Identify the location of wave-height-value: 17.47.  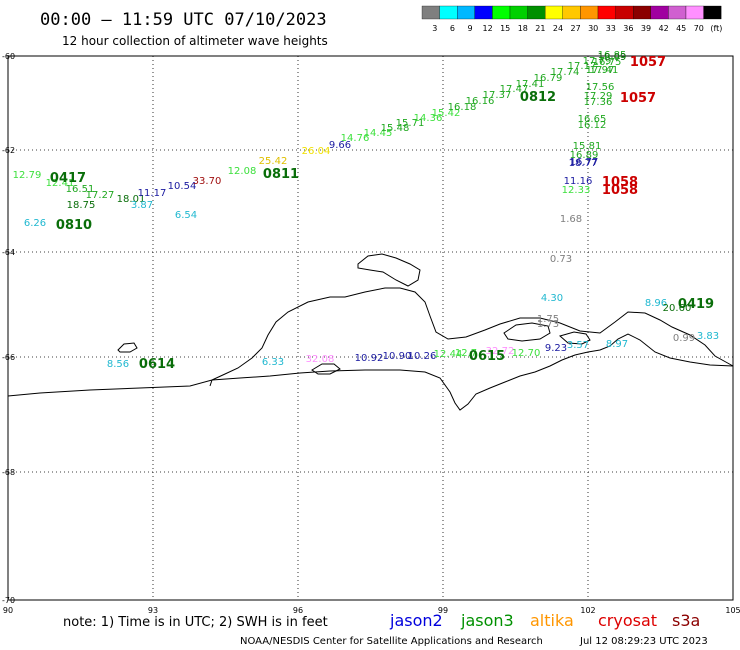
(514, 89).